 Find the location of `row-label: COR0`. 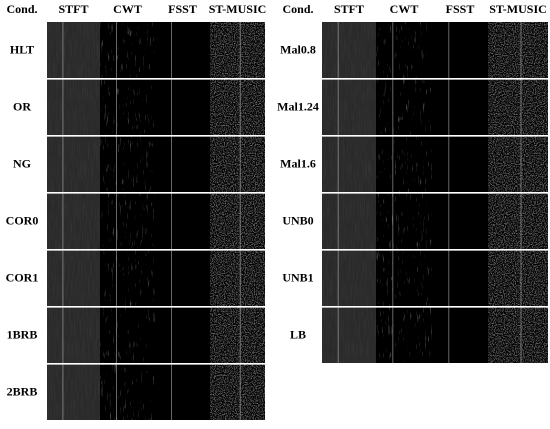

row-label: COR0 is located at coordinates (22, 220).